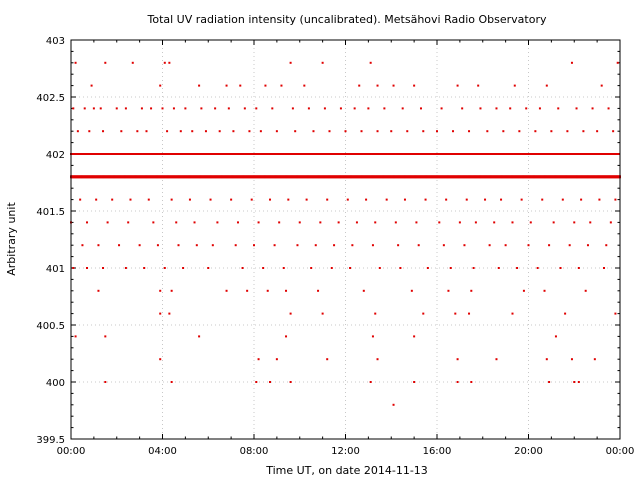 Image resolution: width=640 pixels, height=480 pixels. What do you see at coordinates (50, 98) in the screenshot?
I see `y-tick-label: 402.5` at bounding box center [50, 98].